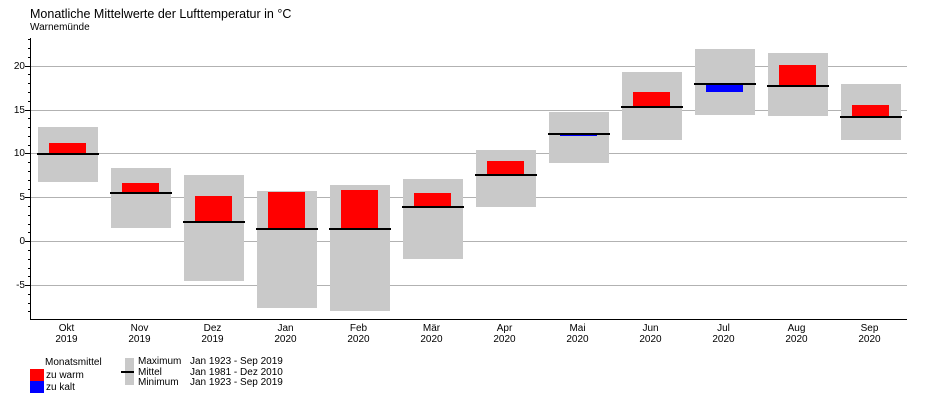 This screenshot has height=400, width=936. I want to click on legend-climatology-labels: Maximum Mittel Minimum, so click(160, 372).